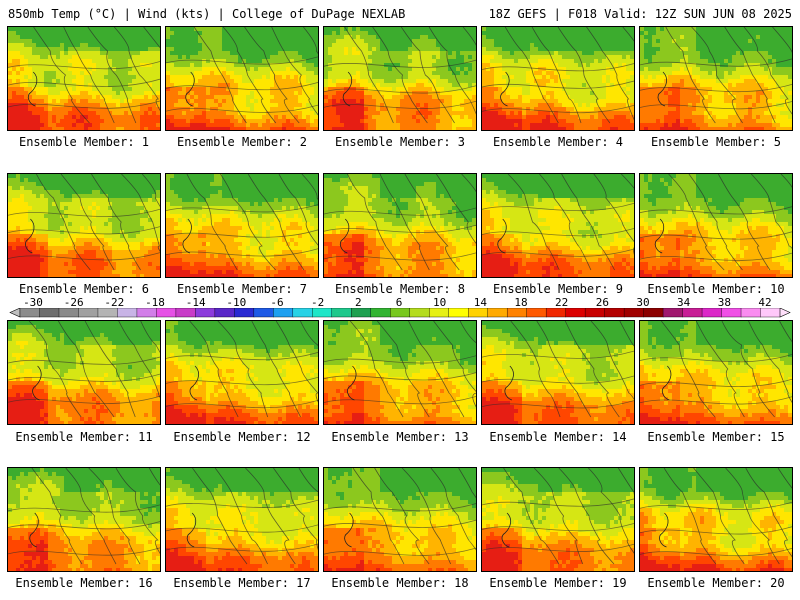 The width and height of the screenshot is (800, 600). I want to click on colorbar-tick-label: 22, so click(561, 302).